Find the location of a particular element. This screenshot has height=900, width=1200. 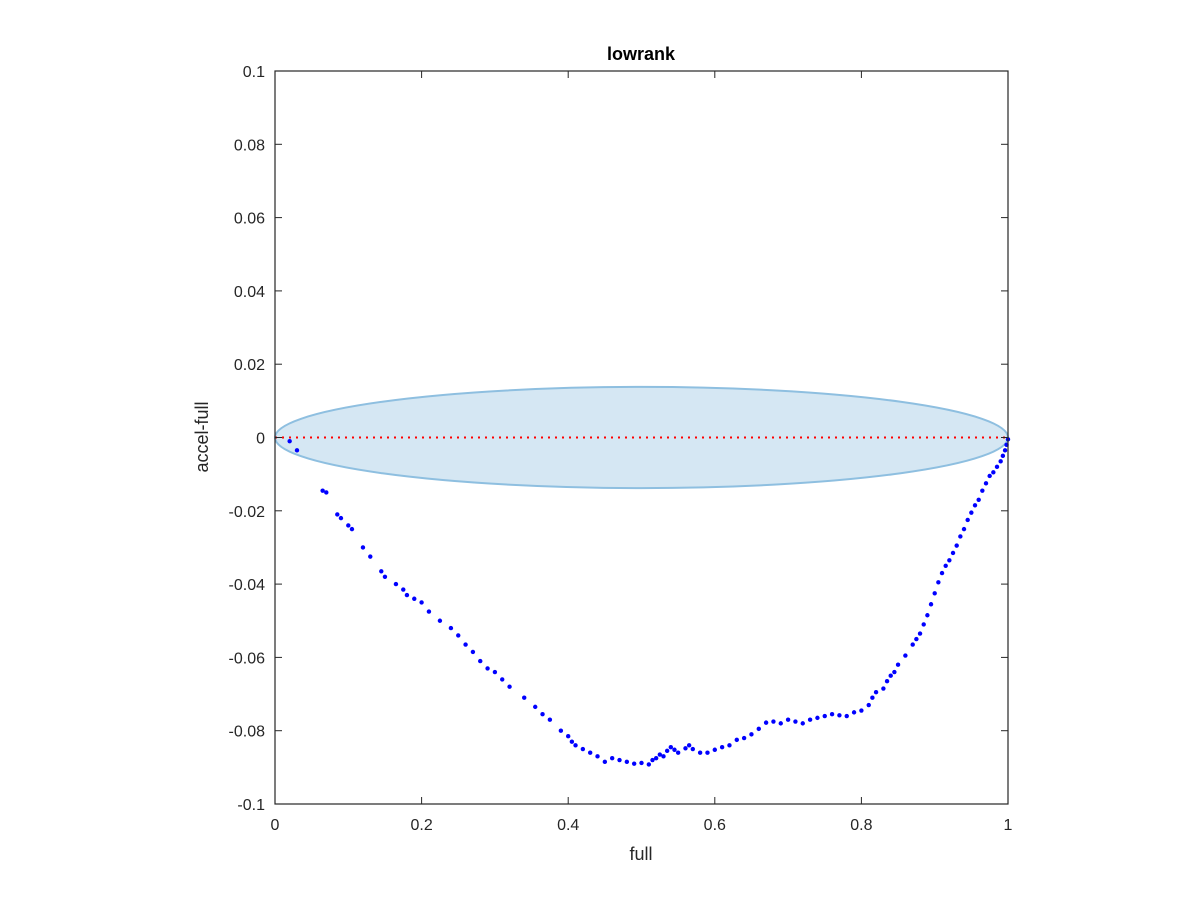

x-axis-label: full is located at coordinates (640, 854).